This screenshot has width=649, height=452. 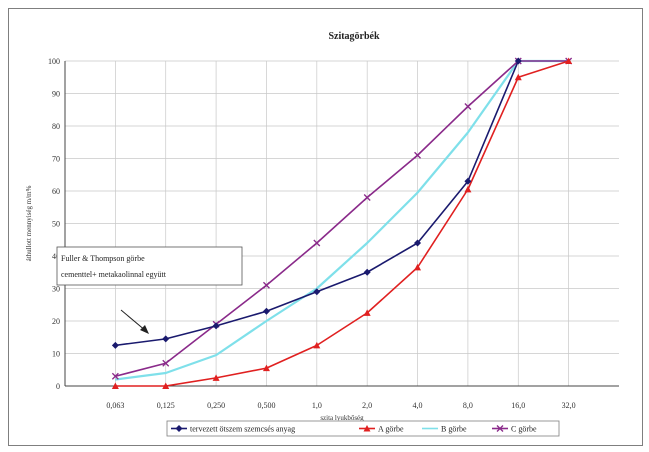 I want to click on legend-label: A görbe, so click(x=391, y=429).